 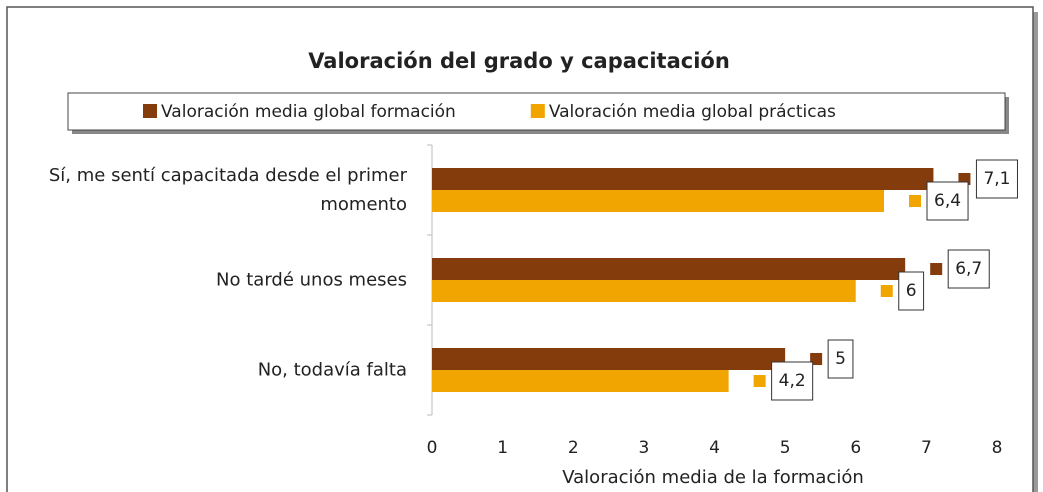 What do you see at coordinates (714, 448) in the screenshot?
I see `x-tick-label: 4` at bounding box center [714, 448].